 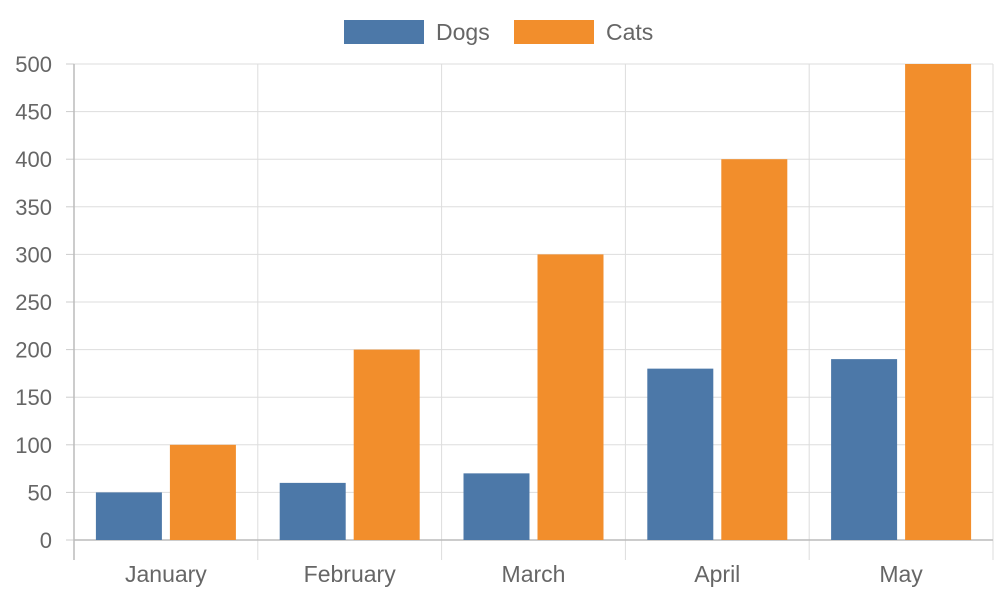 I want to click on legend: Dogs Cats, so click(x=498, y=32).